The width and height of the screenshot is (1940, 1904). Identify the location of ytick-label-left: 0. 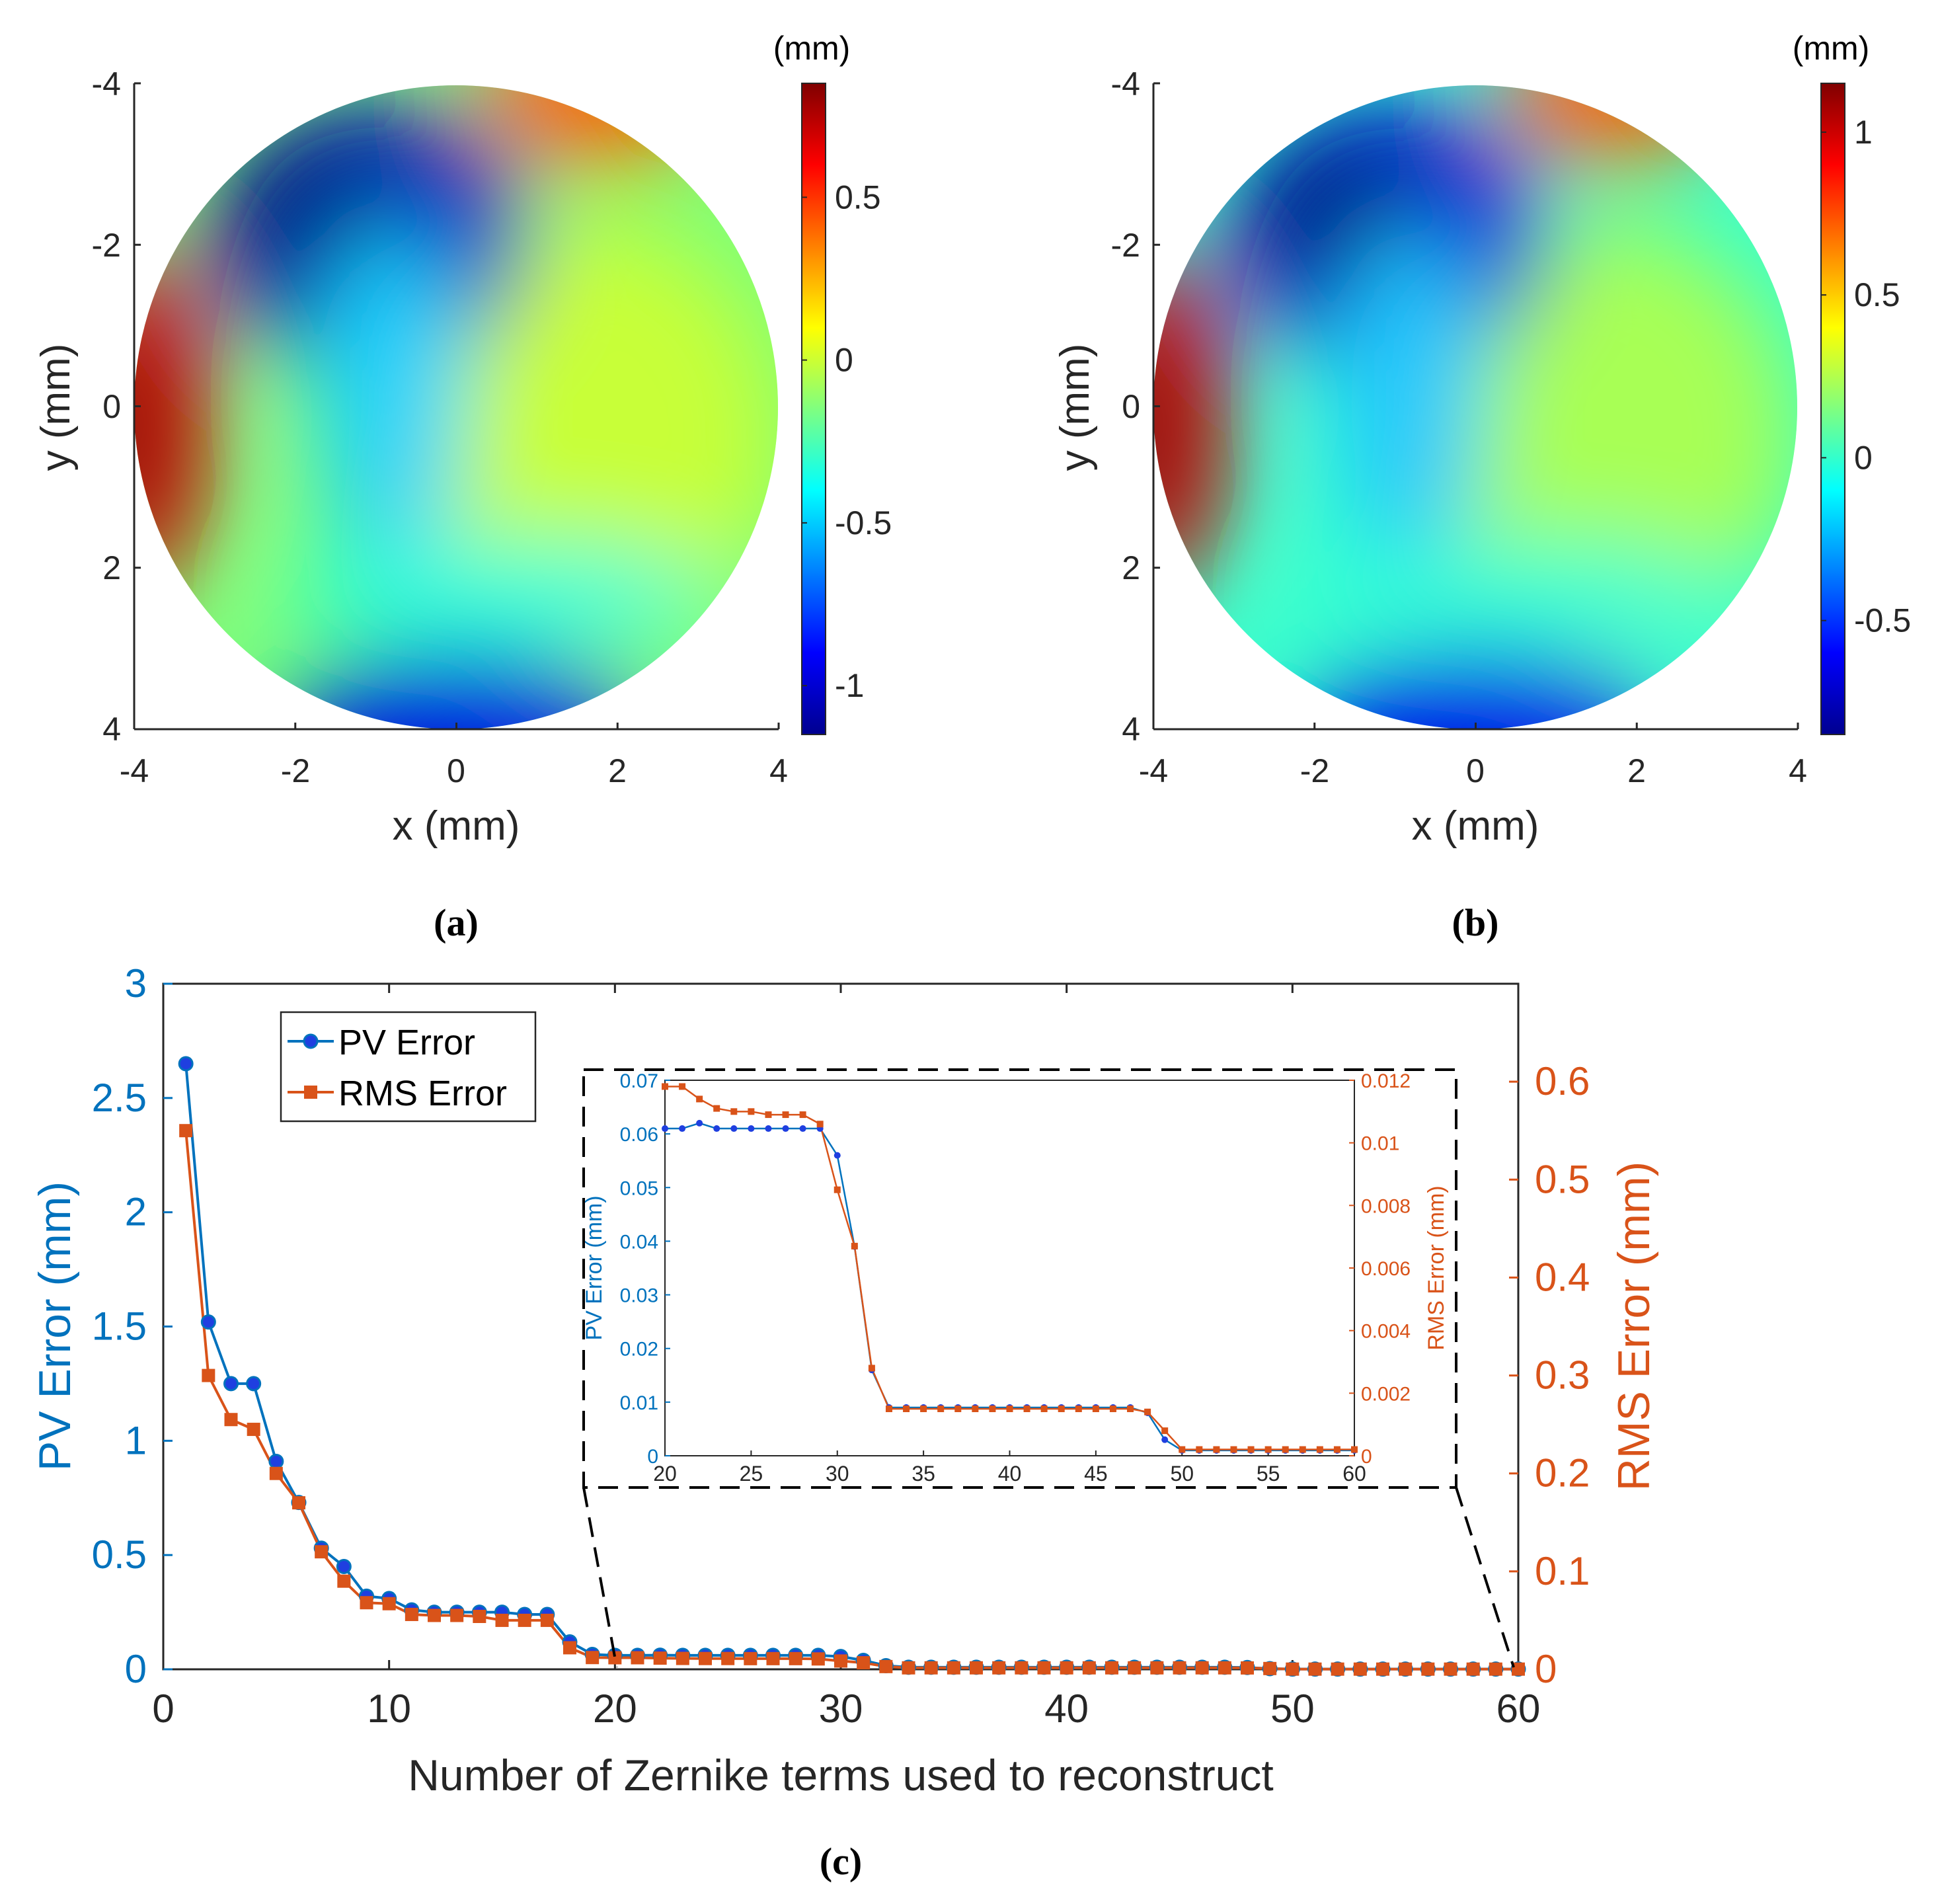
(136, 1669).